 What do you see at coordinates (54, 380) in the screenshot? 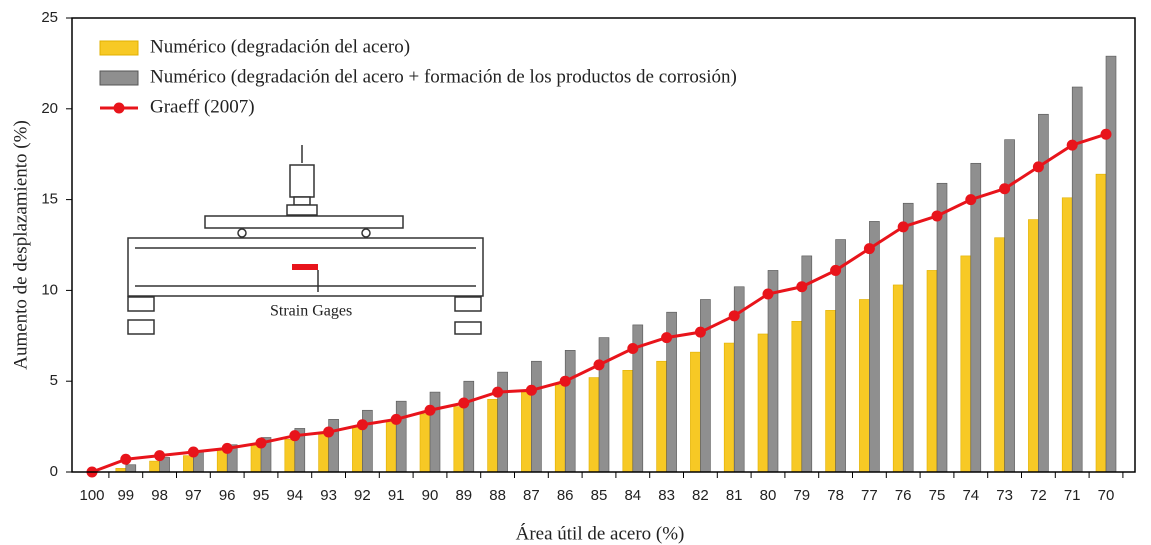
I see `y-tick-label: 5` at bounding box center [54, 380].